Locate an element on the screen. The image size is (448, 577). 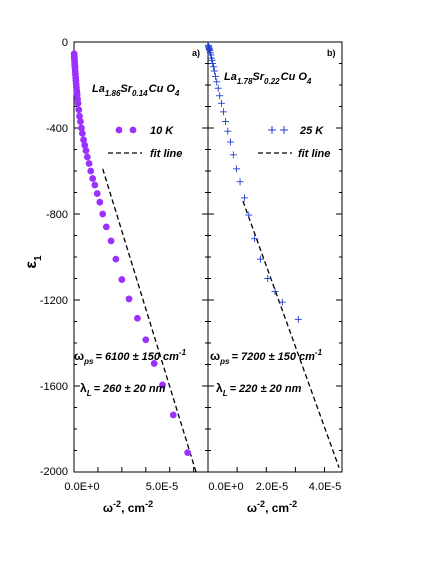
y-axis-label-sub: 1 is located at coordinates (38, 258).